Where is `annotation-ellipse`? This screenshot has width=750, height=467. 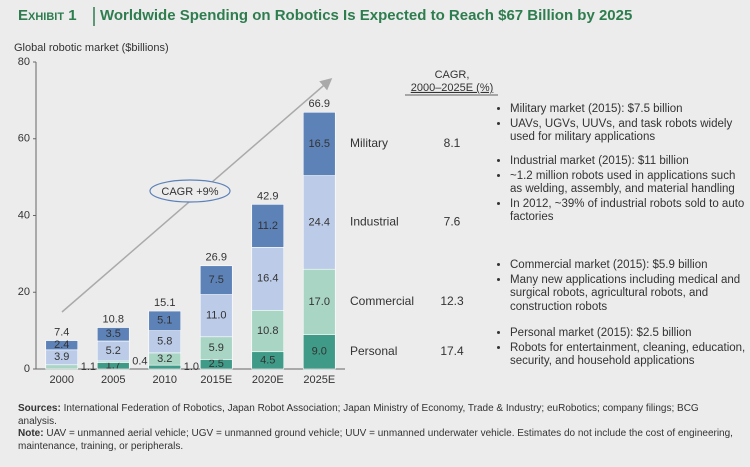
annotation-ellipse is located at coordinates (190, 191).